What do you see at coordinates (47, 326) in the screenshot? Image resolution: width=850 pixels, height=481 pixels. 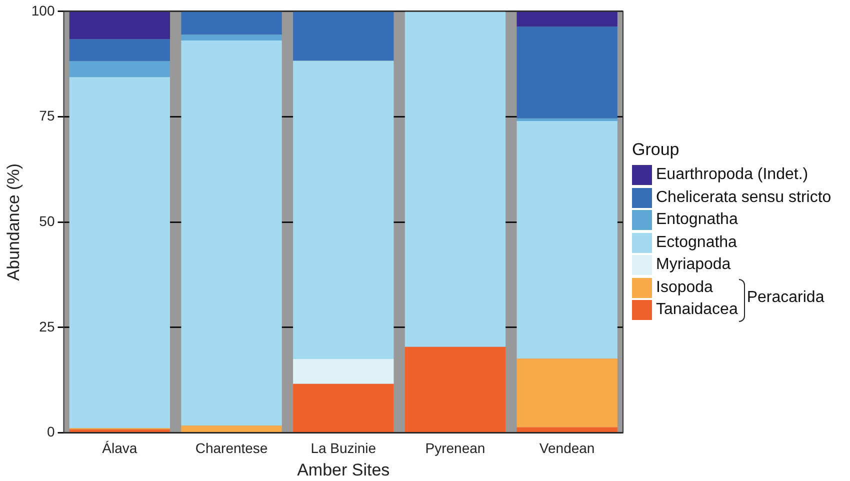 I see `y-tick-label: 25` at bounding box center [47, 326].